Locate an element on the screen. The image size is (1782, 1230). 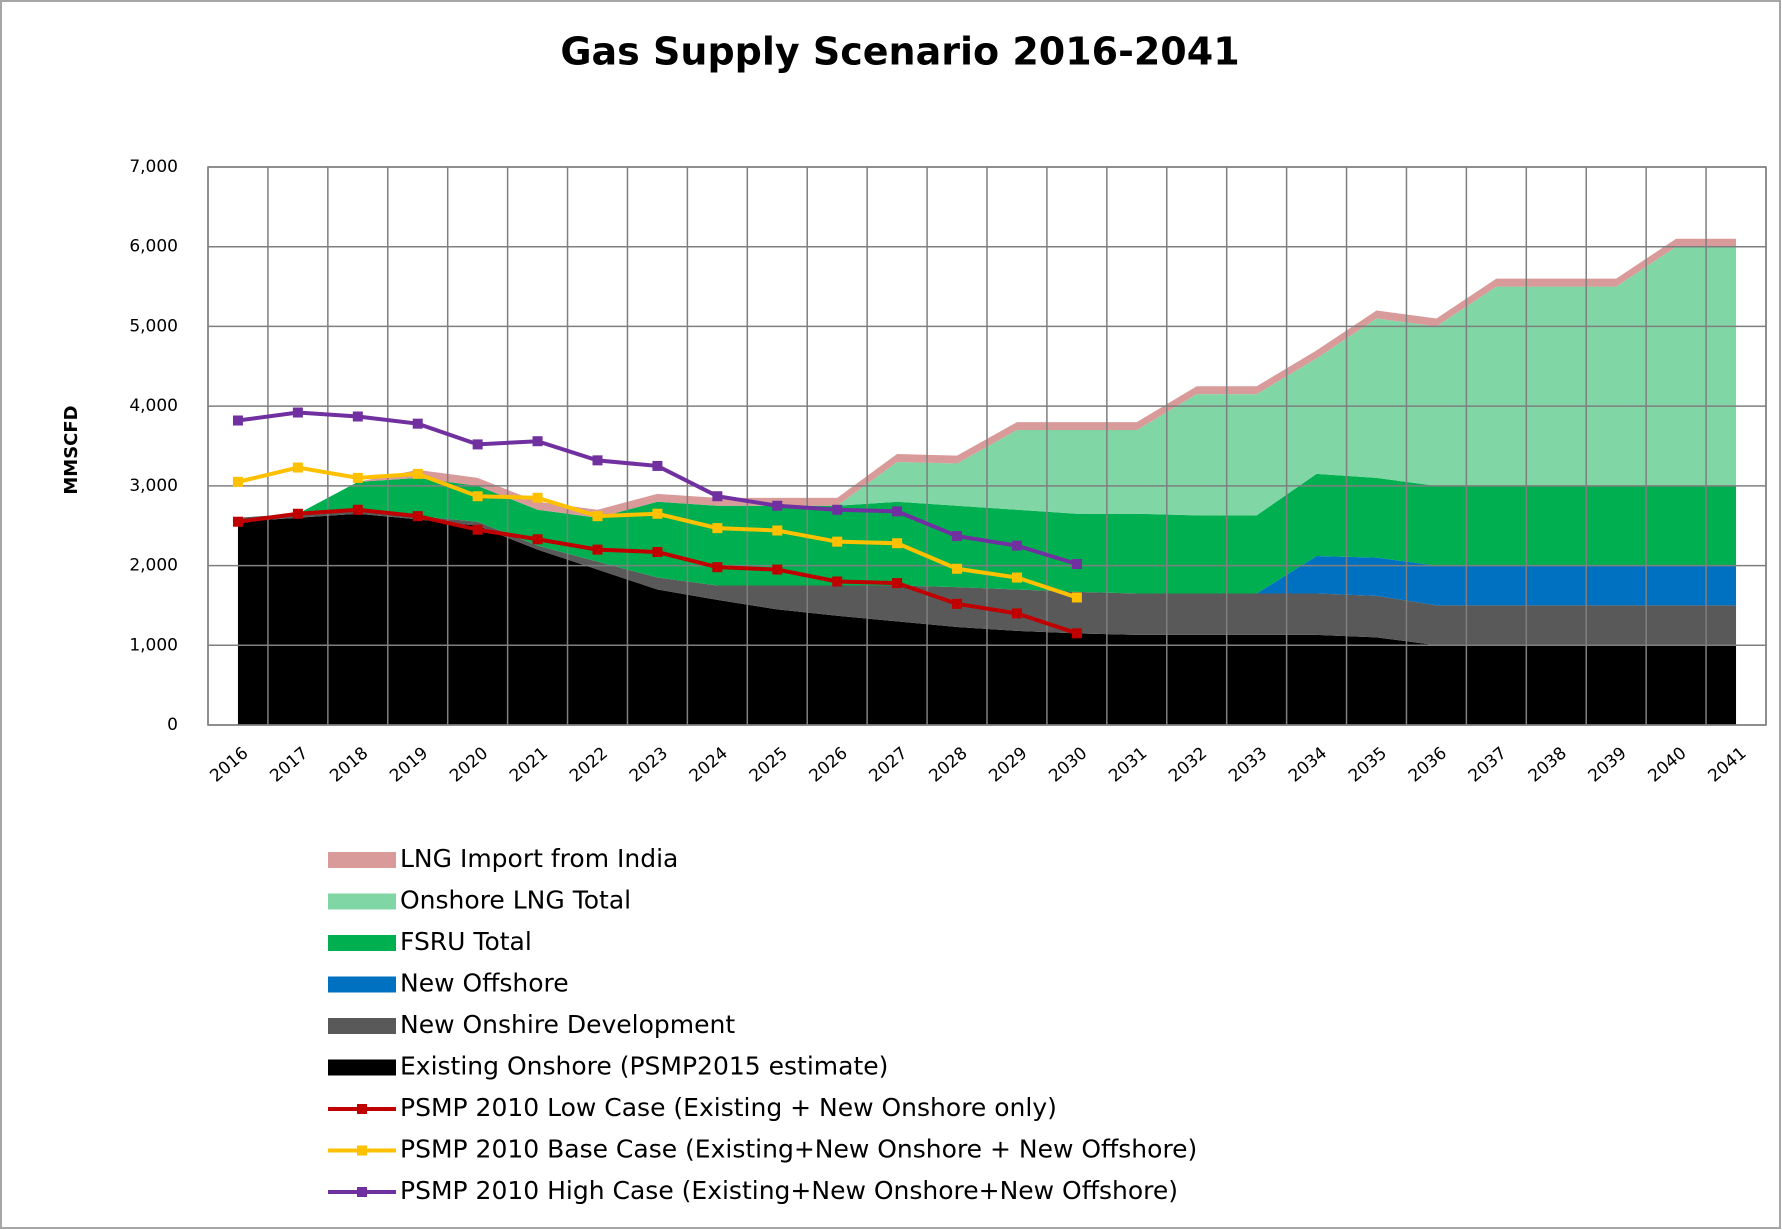
y-tick-label: 0 is located at coordinates (172, 725).